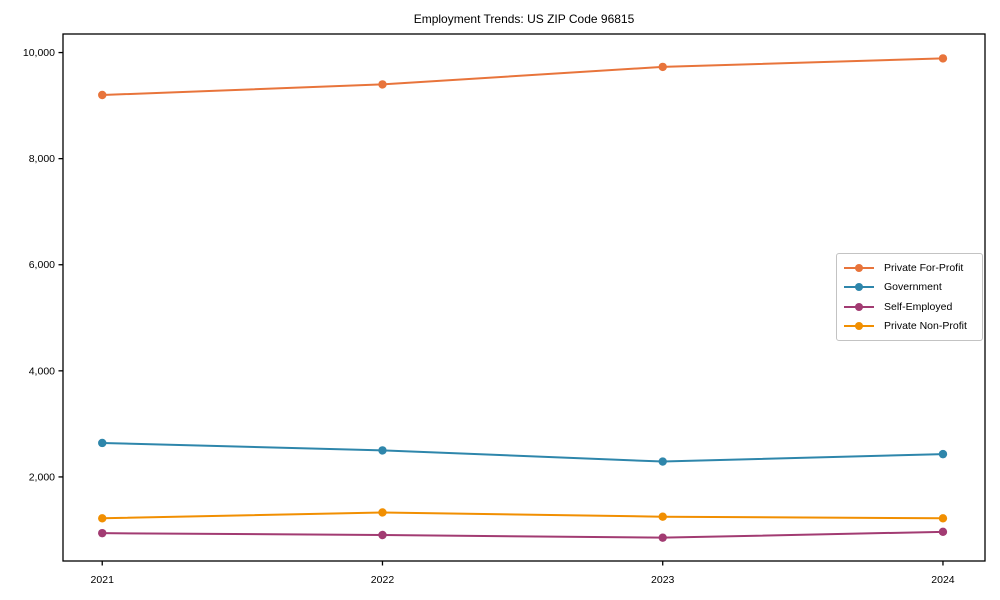  What do you see at coordinates (924, 267) in the screenshot?
I see `legend-item-label: Private For-Profit` at bounding box center [924, 267].